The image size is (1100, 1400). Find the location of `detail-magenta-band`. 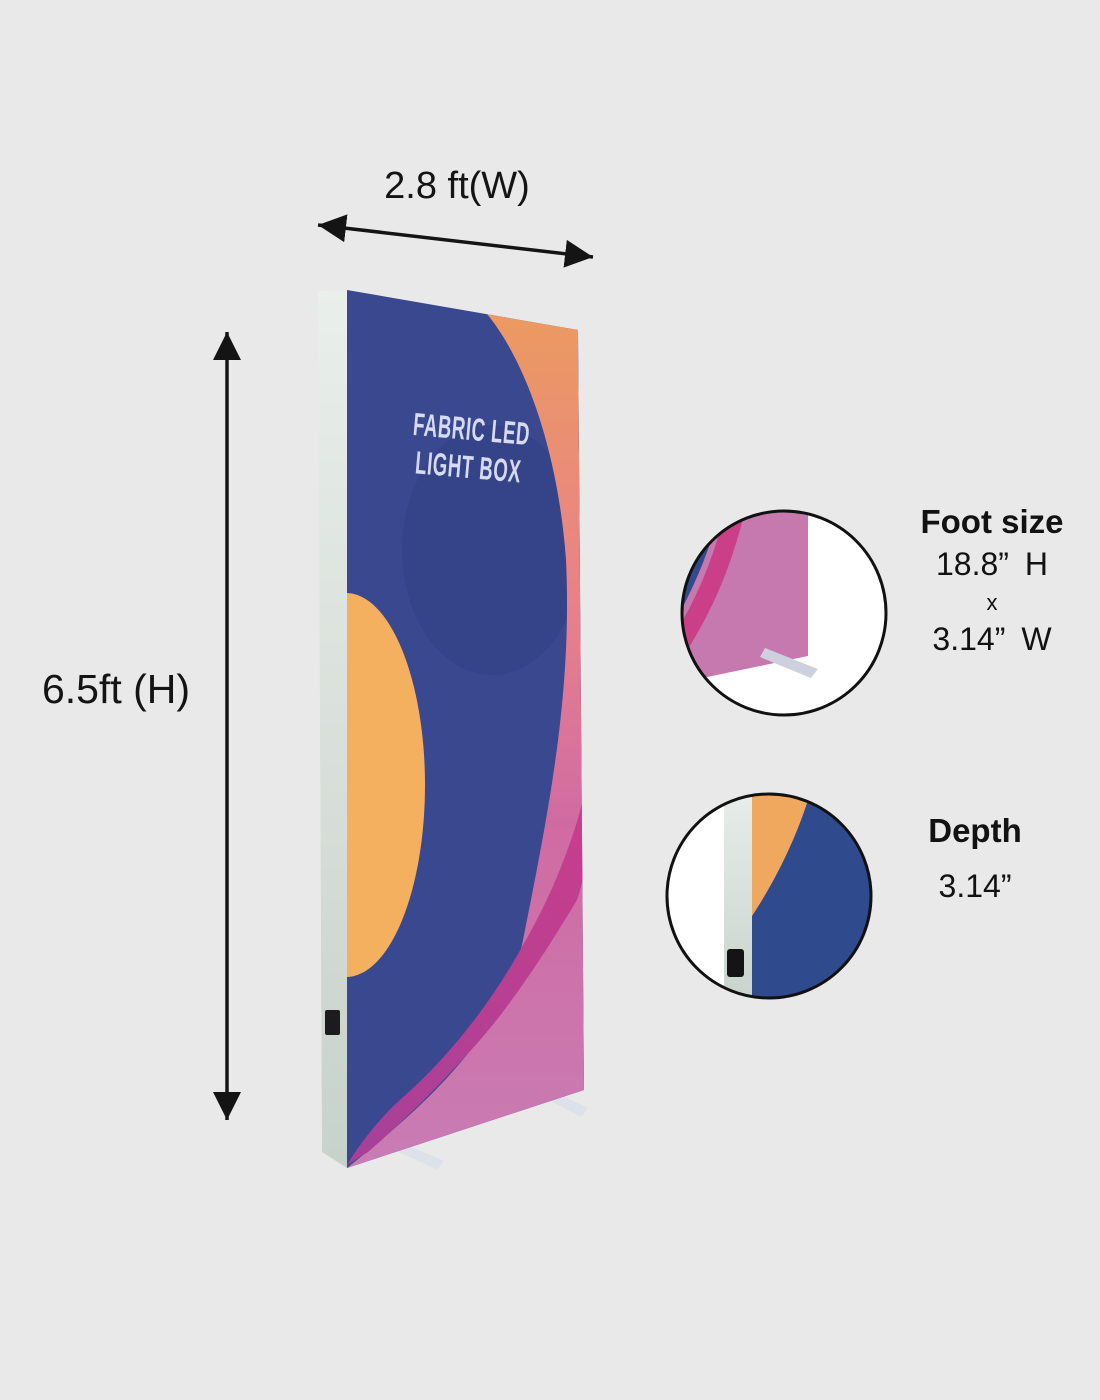

detail-magenta-band is located at coordinates (720, 593).